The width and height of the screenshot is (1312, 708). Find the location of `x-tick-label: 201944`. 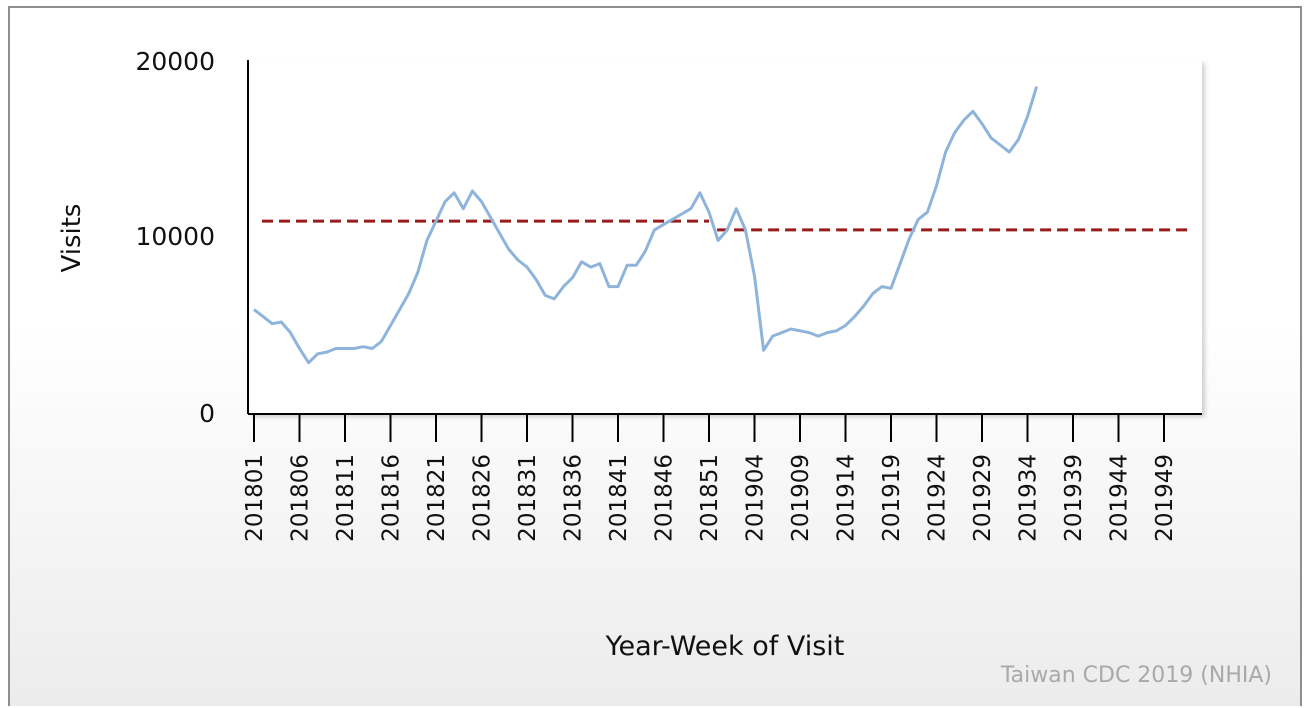

x-tick-label: 201944 is located at coordinates (1120, 498).